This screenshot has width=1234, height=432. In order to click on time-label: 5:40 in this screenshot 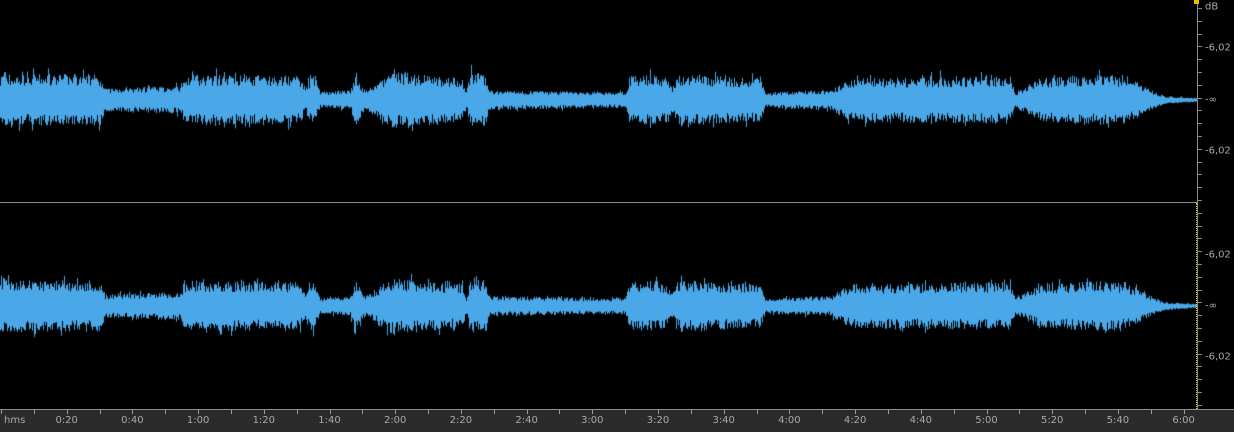, I will do `click(1118, 420)`.